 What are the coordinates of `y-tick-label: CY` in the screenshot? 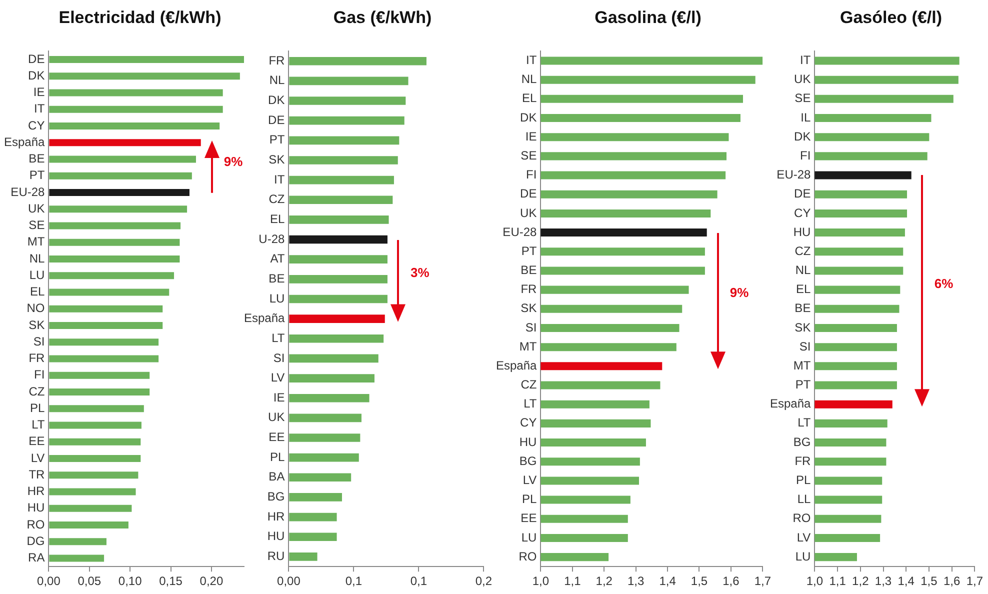 It's located at (528, 423).